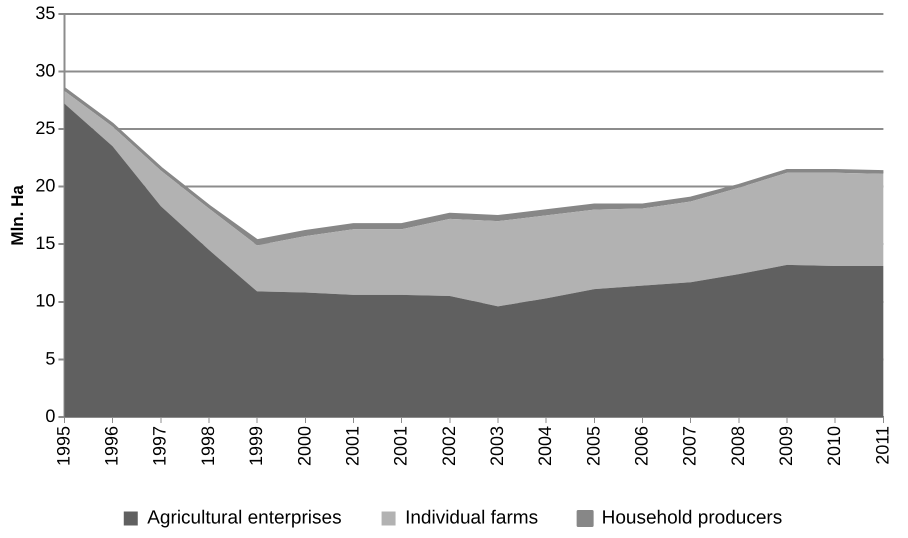 This screenshot has height=538, width=908. I want to click on x-tick-label: 1997, so click(160, 446).